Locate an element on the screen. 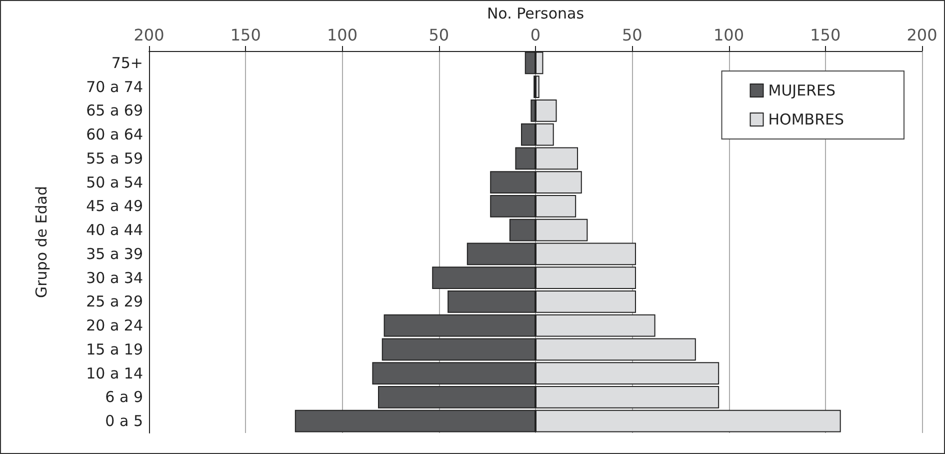 The width and height of the screenshot is (945, 454). y-tick-label: 40 a 44 is located at coordinates (114, 230).